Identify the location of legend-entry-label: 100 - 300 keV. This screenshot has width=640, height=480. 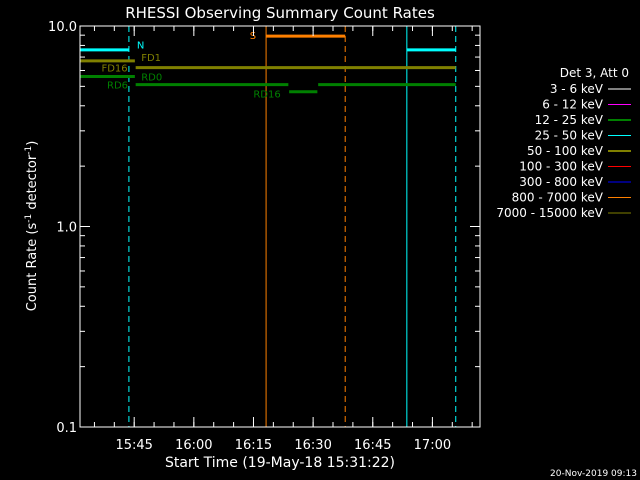
(561, 167).